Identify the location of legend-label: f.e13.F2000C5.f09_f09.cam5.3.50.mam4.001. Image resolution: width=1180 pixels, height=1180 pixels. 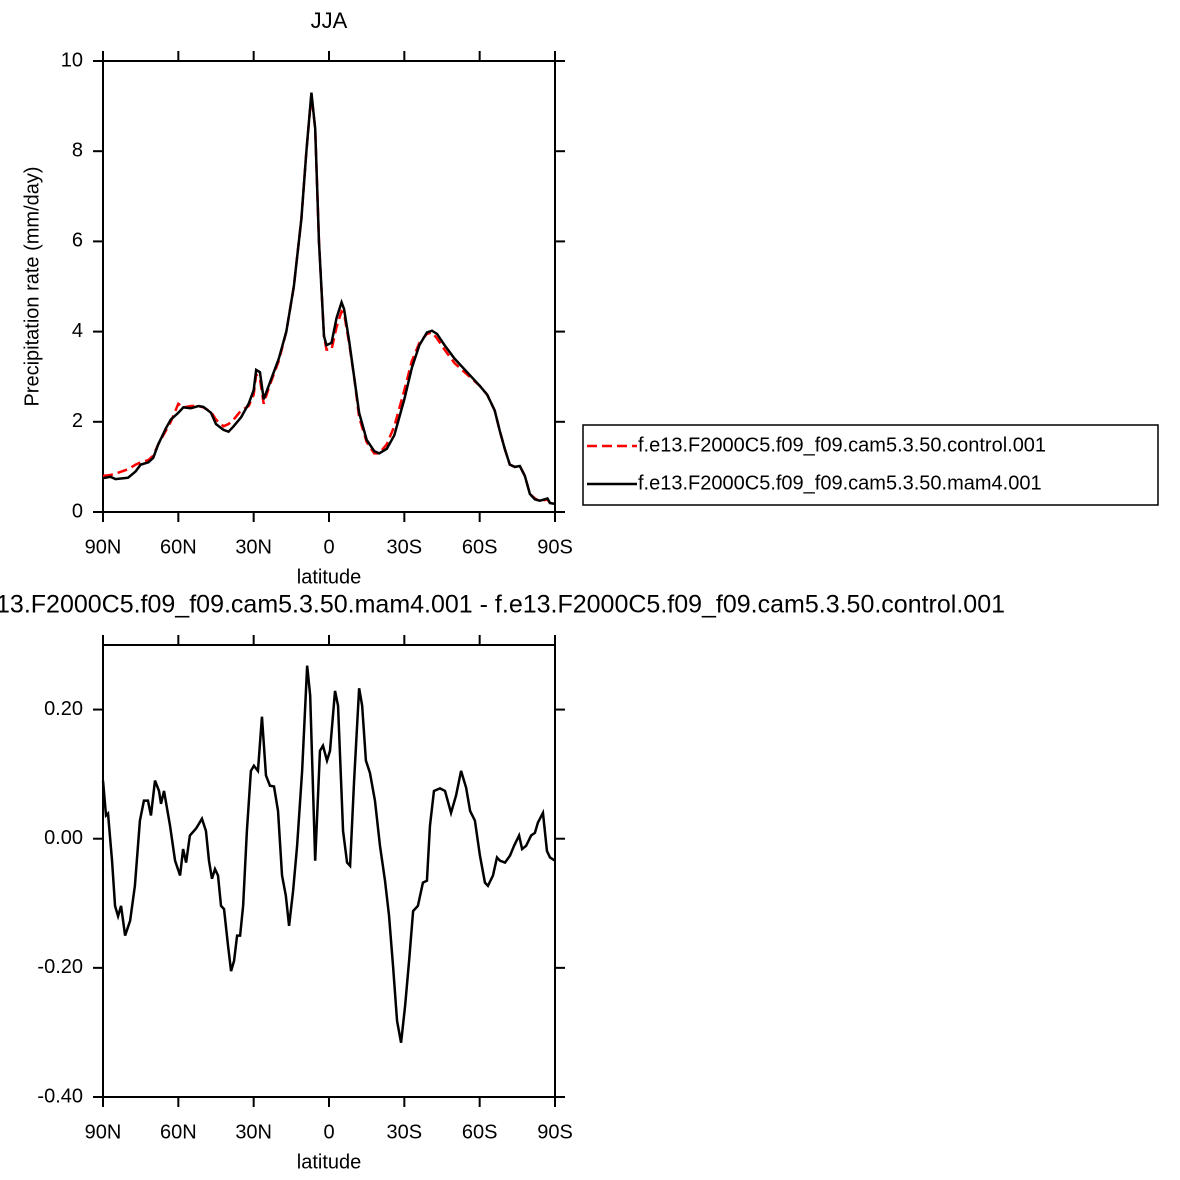
(840, 483).